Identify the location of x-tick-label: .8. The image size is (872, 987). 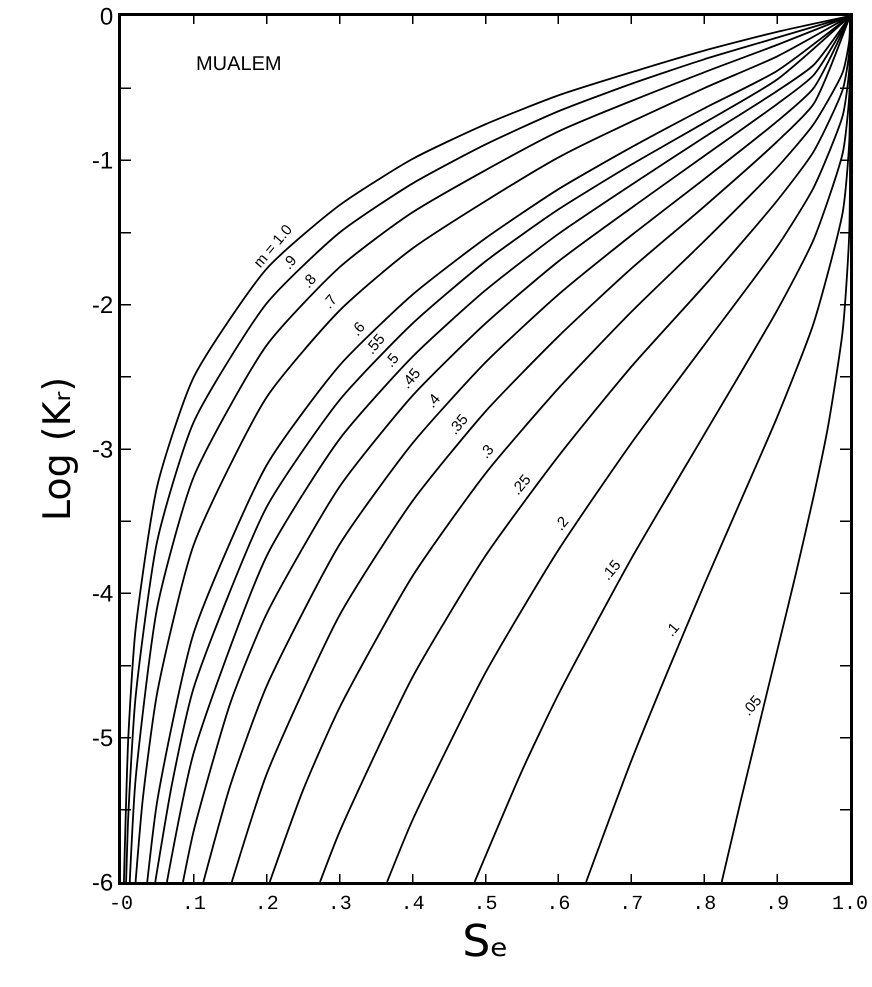
(704, 904).